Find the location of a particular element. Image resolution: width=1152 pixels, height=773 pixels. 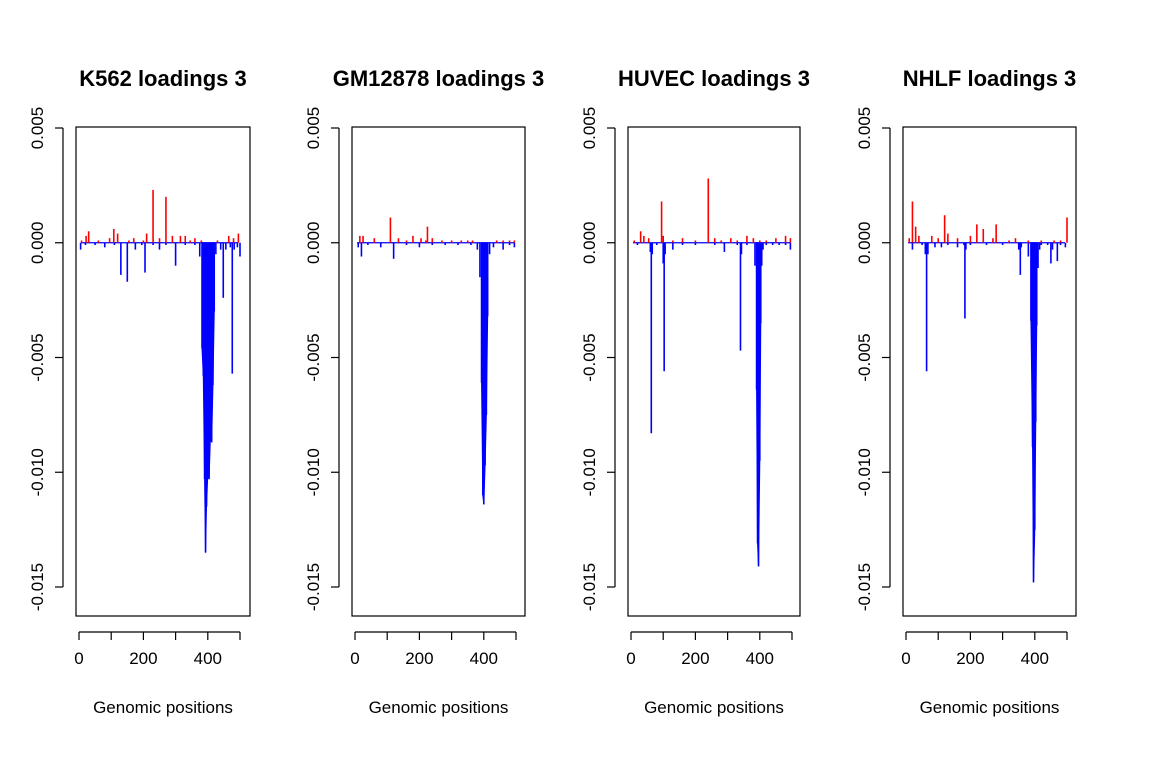

chart-title: K562 loadings 3 is located at coordinates (163, 78).